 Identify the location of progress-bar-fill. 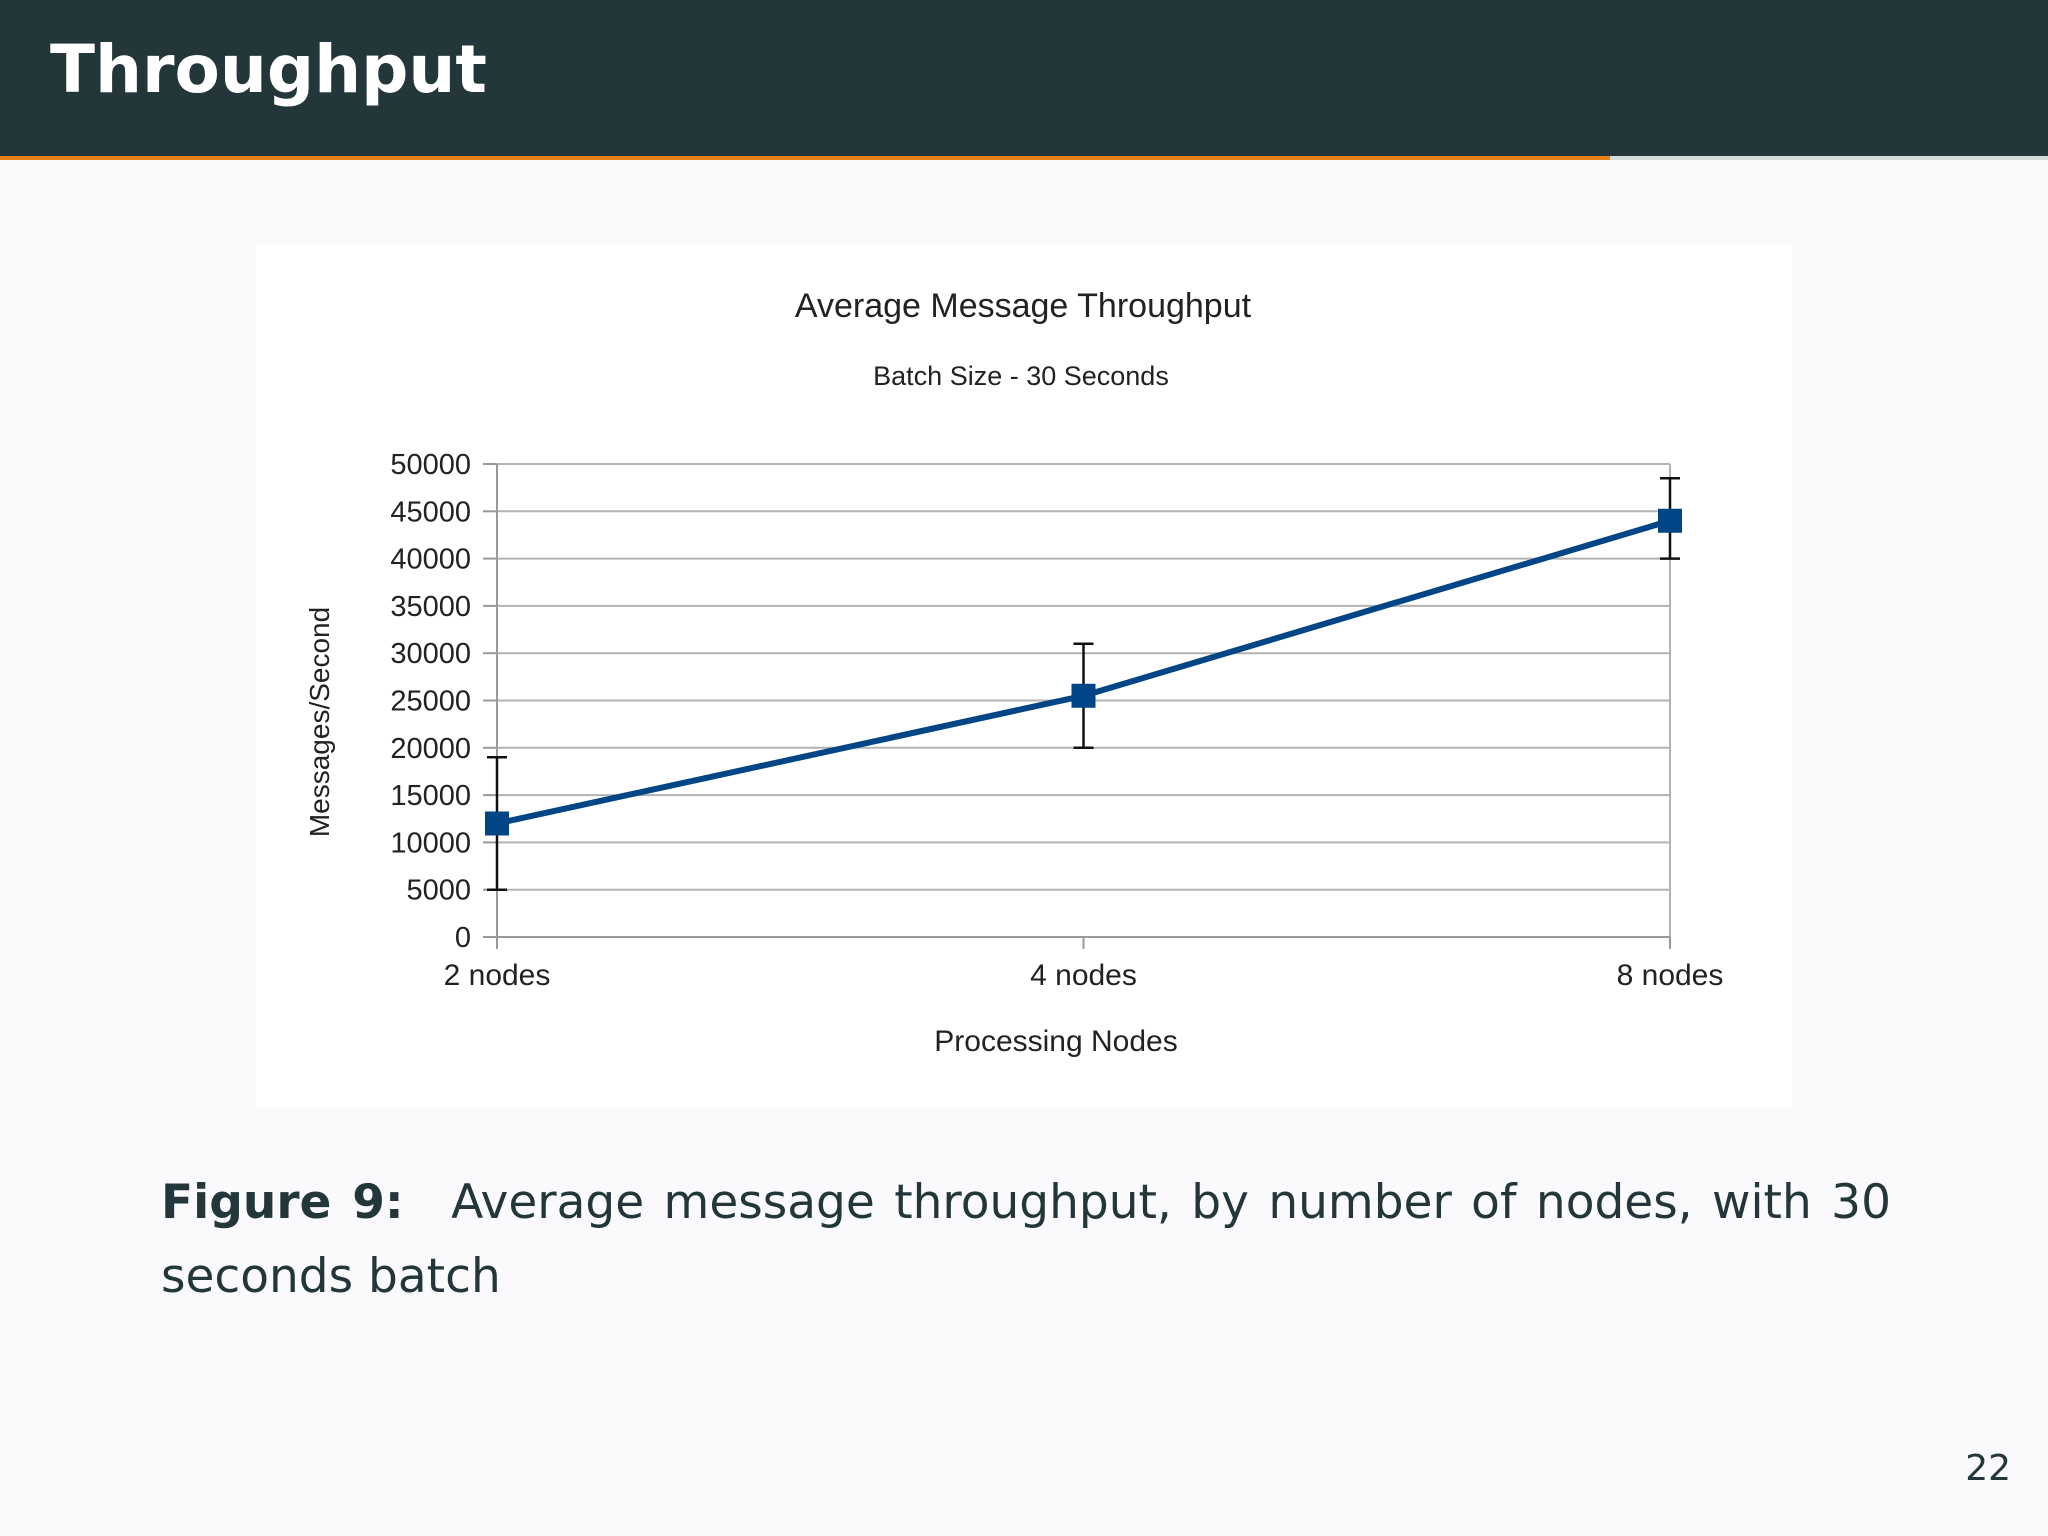
(805, 158).